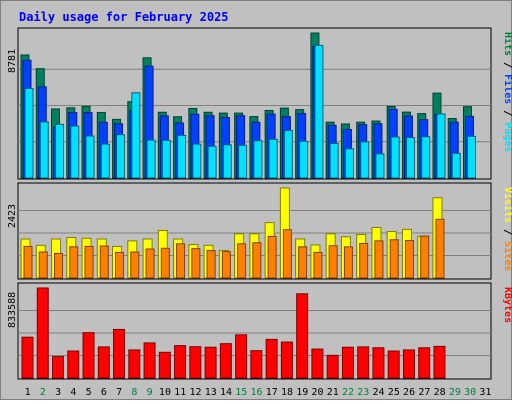 The width and height of the screenshot is (512, 406). I want to click on x-tick-day-20: 20, so click(318, 392).